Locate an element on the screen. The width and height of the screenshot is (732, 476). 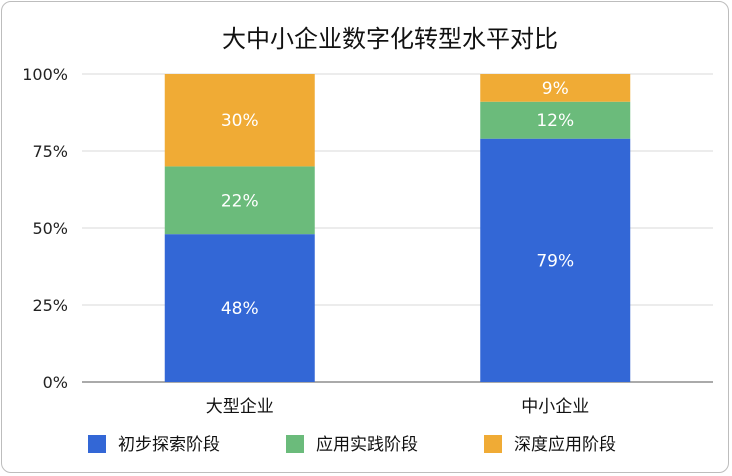
data-label: 30% is located at coordinates (240, 121).